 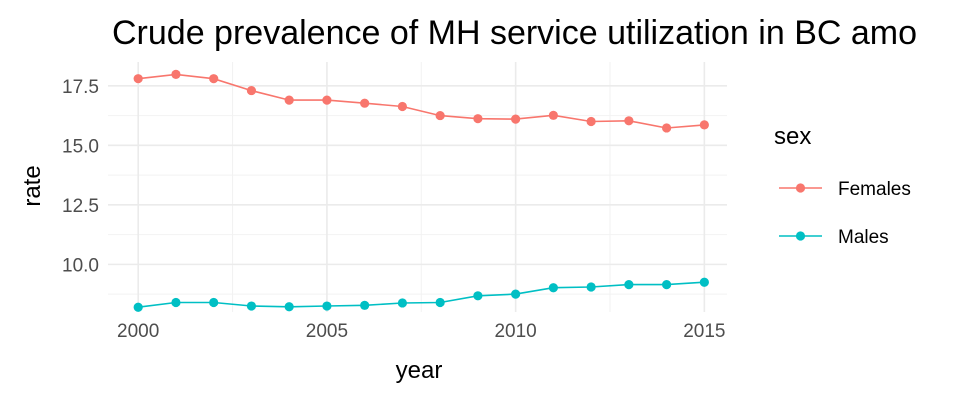 I want to click on x-tick-label: 2015, so click(x=704, y=331).